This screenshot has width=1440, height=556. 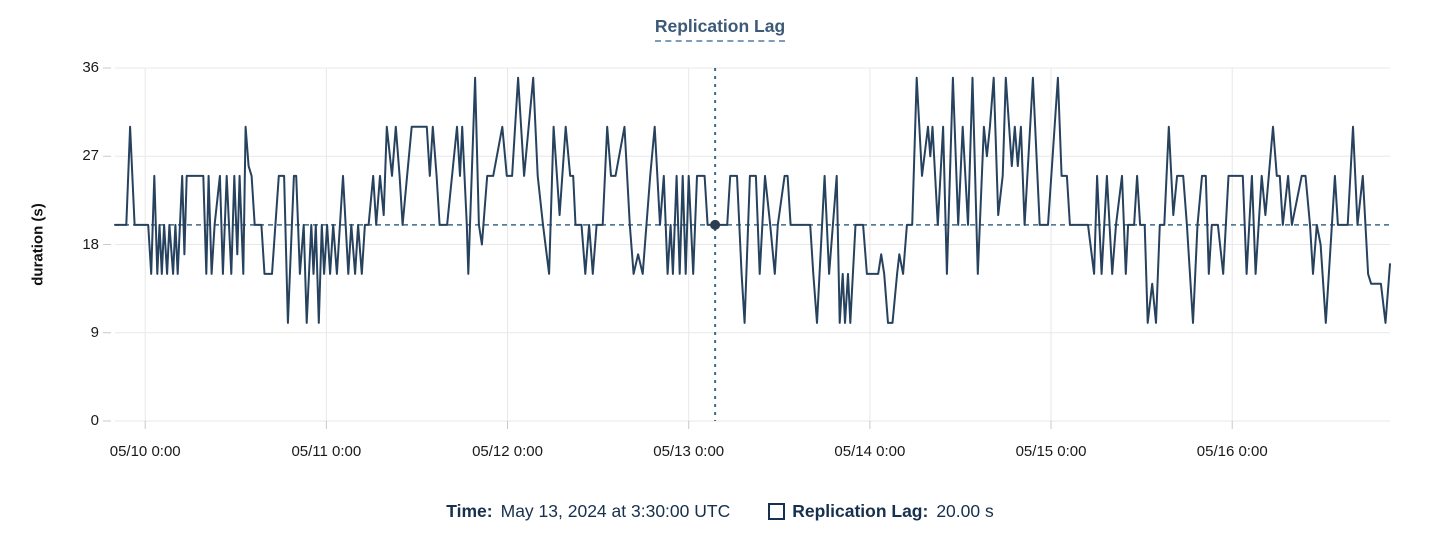 What do you see at coordinates (326, 451) in the screenshot?
I see `x-tick-label: 05/11 0:00` at bounding box center [326, 451].